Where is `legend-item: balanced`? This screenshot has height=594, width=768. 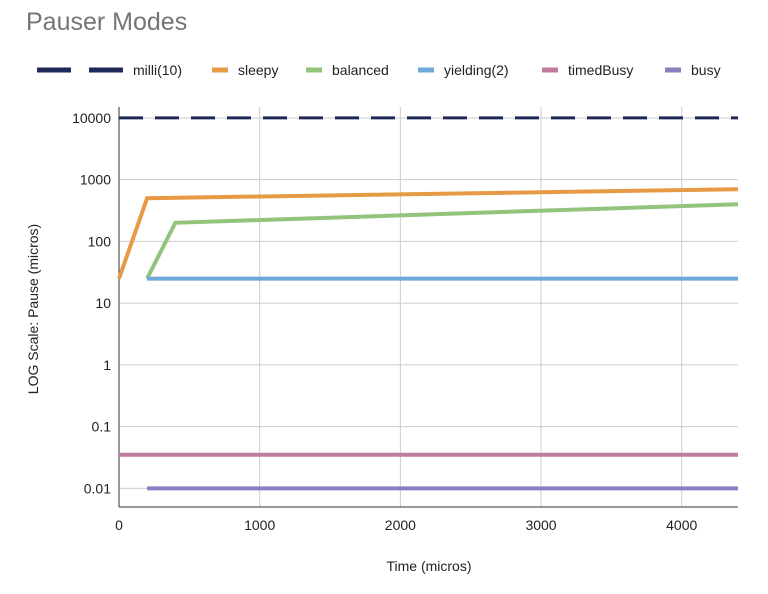
legend-item: balanced is located at coordinates (347, 70).